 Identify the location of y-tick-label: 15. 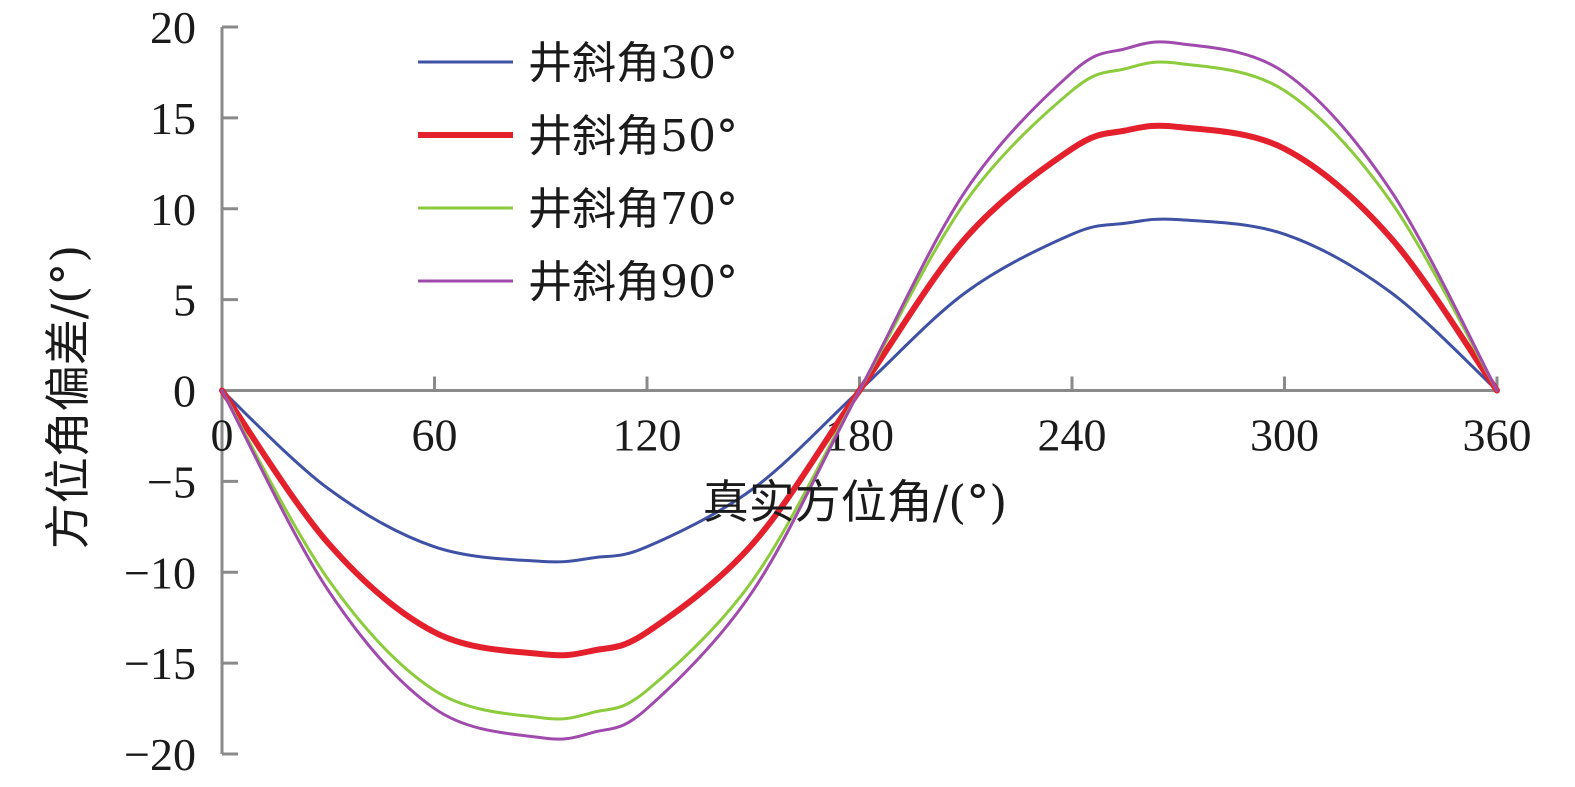
(173, 118).